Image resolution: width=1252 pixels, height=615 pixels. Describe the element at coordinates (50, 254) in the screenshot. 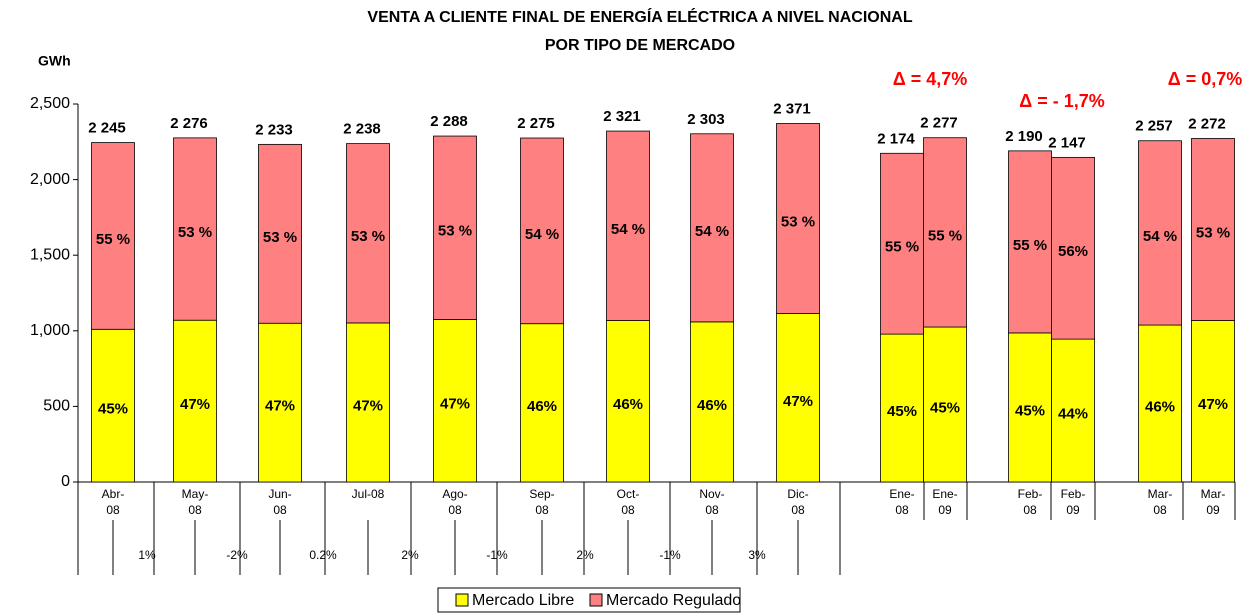

I see `y-tick-label: 1,500` at that location.